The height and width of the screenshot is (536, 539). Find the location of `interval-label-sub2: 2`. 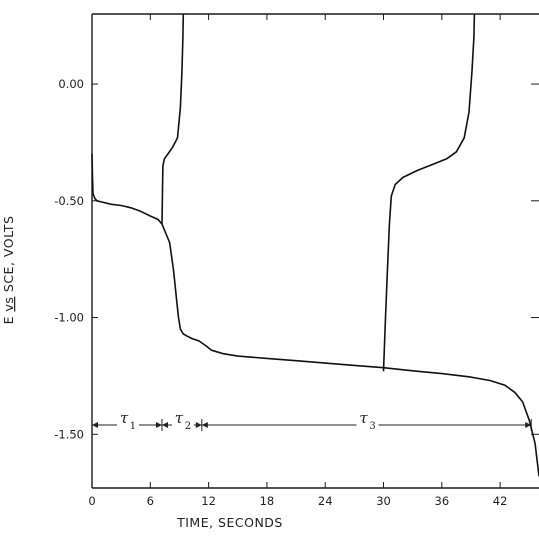

interval-label-sub2: 2 is located at coordinates (188, 426).